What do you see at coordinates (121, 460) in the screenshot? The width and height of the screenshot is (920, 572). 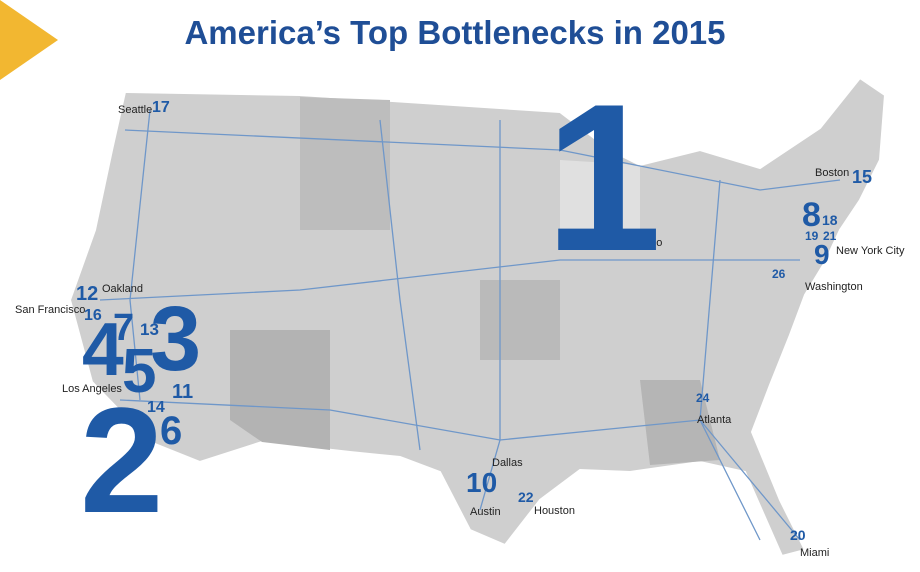 I see `rank-label: 2` at bounding box center [121, 460].